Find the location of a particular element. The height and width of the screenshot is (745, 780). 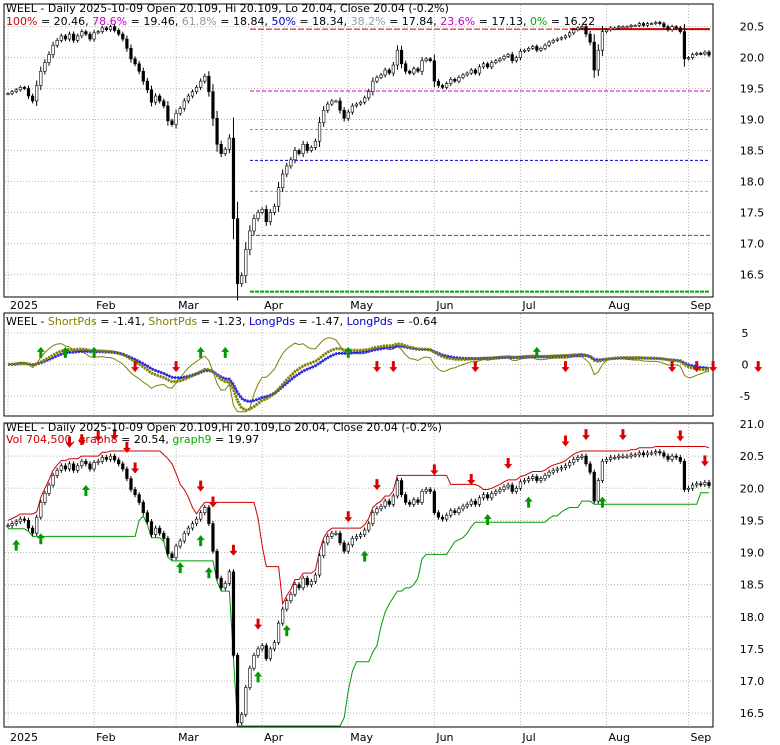

signal-legend-value: = 19.97 is located at coordinates (237, 439).